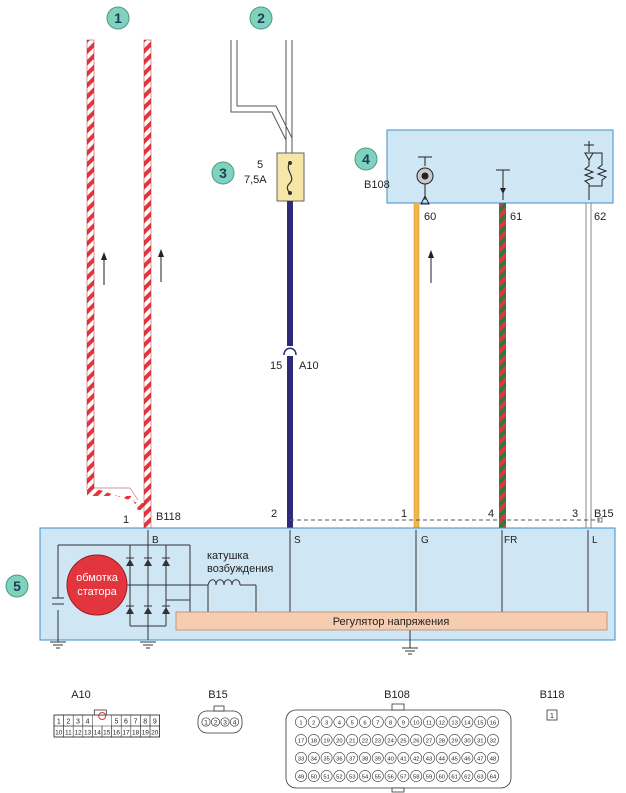 This screenshot has height=793, width=626. Describe the element at coordinates (314, 759) in the screenshot. I see `b108-pin-label: 34` at that location.